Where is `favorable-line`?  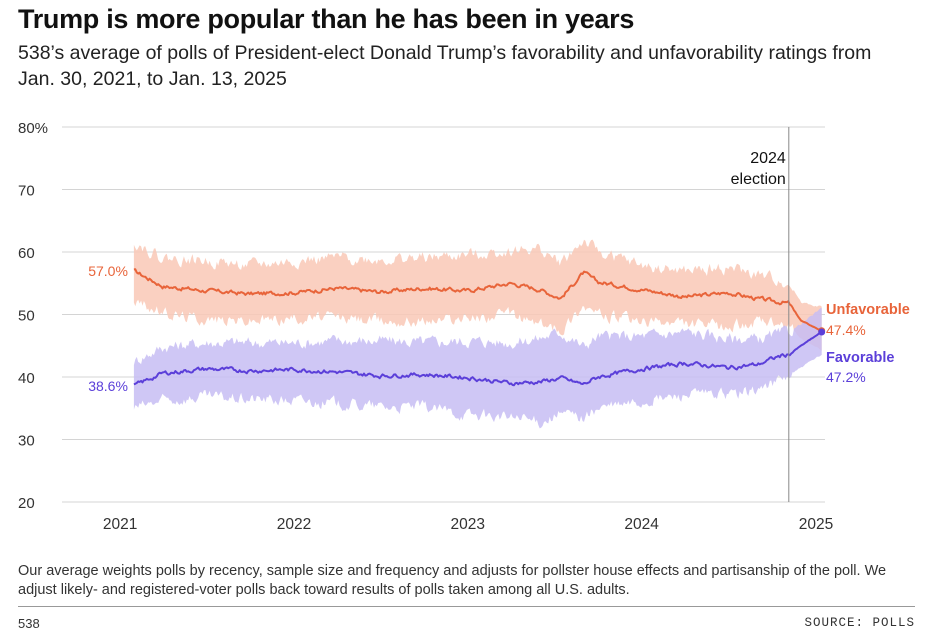 favorable-line is located at coordinates (478, 359).